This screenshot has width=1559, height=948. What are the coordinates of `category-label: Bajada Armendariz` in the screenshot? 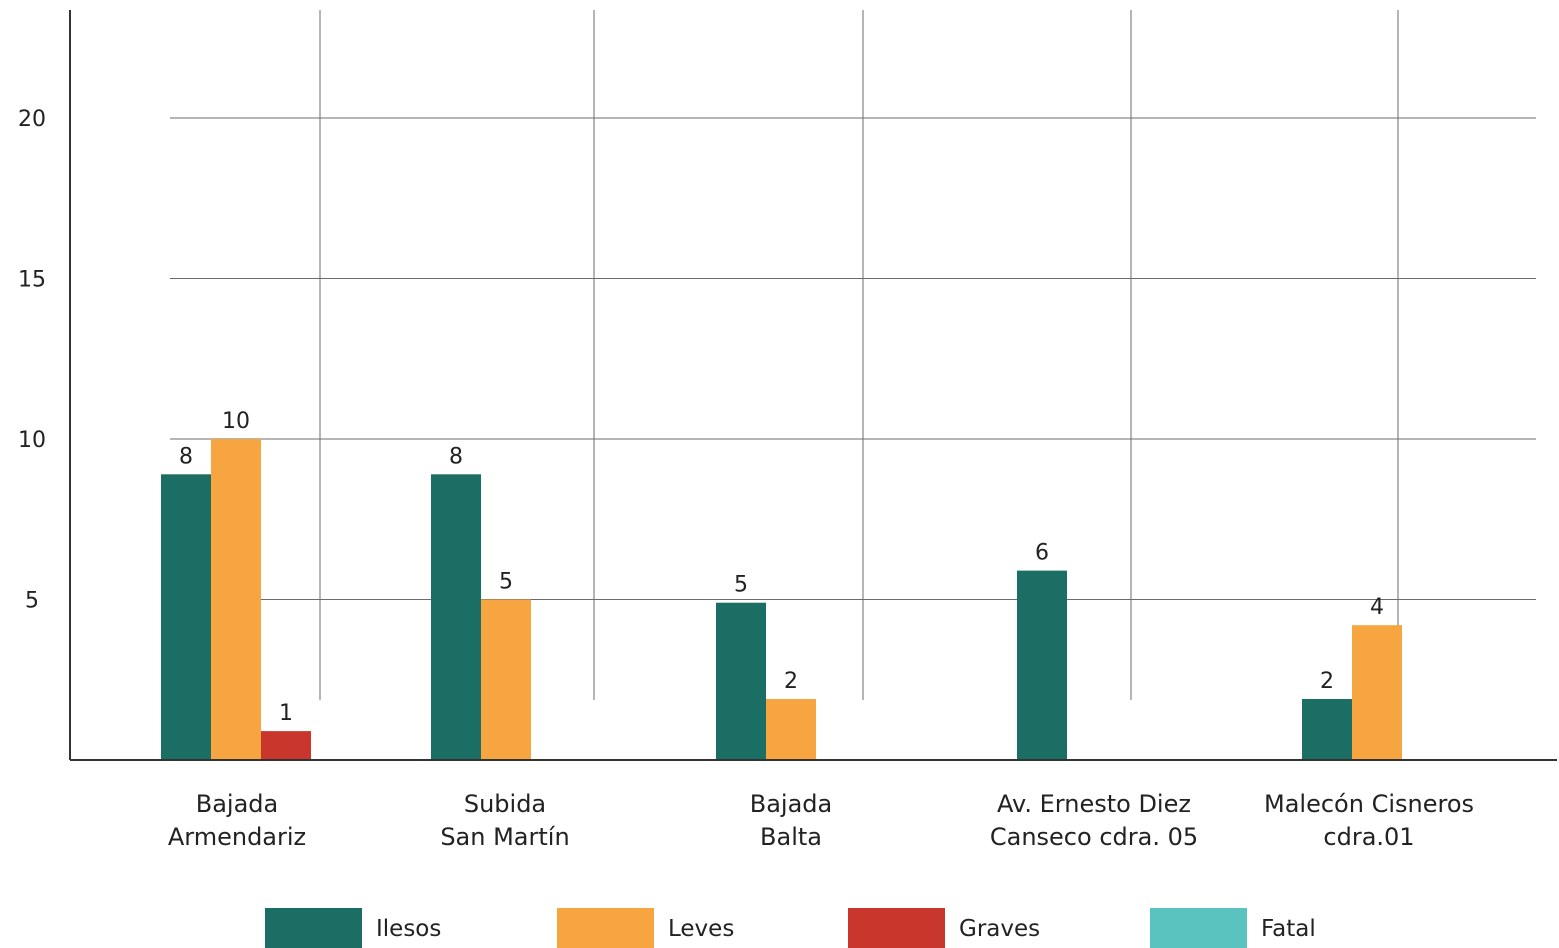 It's located at (237, 820).